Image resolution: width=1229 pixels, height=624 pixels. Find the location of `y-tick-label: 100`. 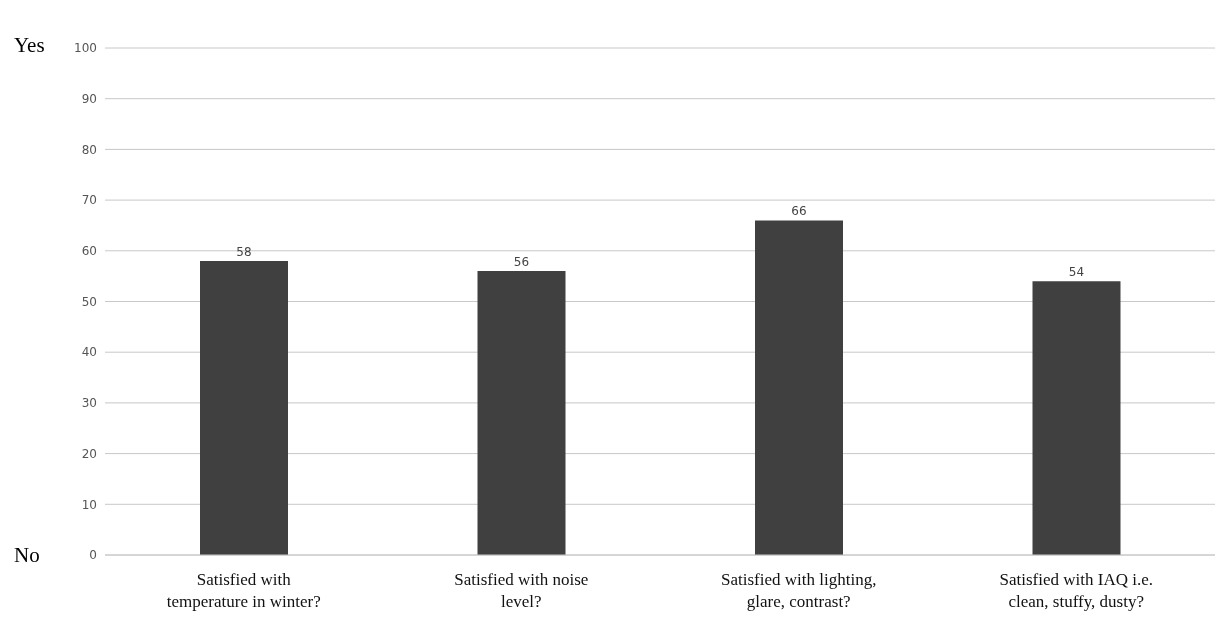

y-tick-label: 100 is located at coordinates (85, 48).